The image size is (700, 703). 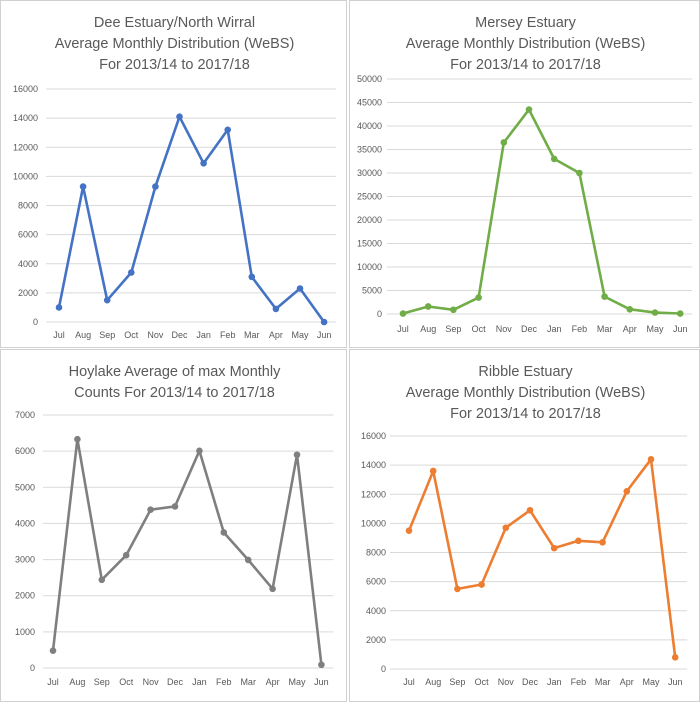 I want to click on y-tick-label: 15000, so click(x=369, y=244).